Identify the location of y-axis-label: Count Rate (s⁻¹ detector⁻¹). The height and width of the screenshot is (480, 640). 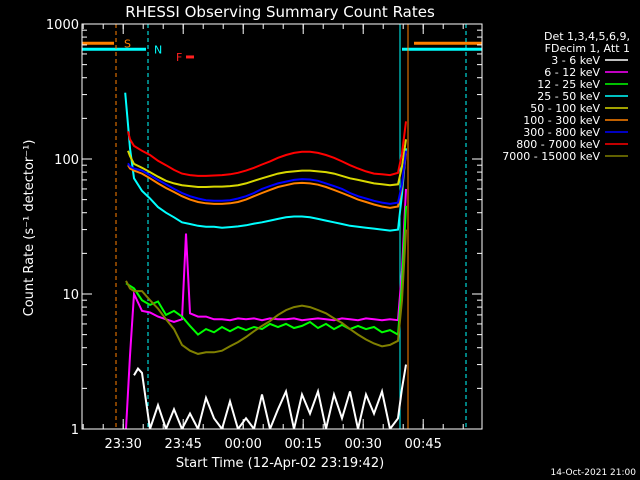
(29, 228).